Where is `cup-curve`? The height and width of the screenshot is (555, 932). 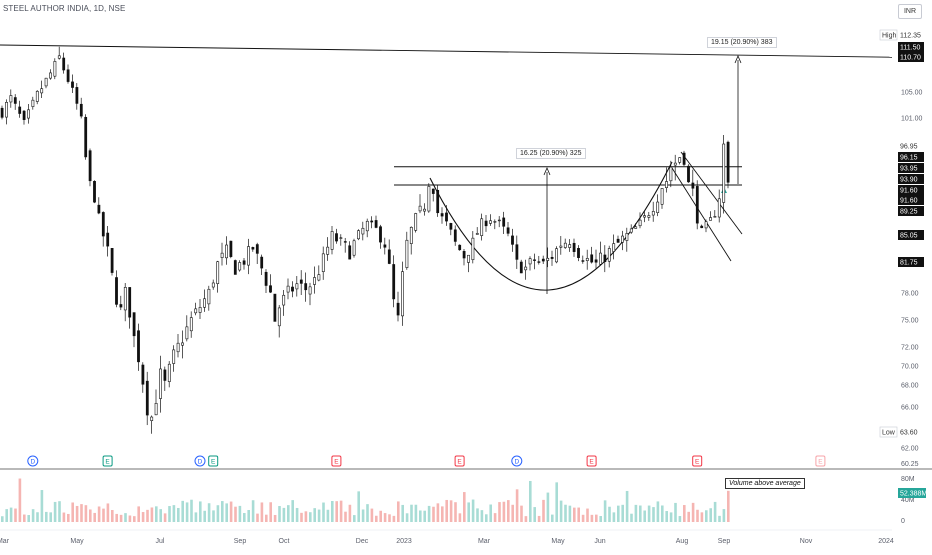
cup-curve is located at coordinates (551, 226).